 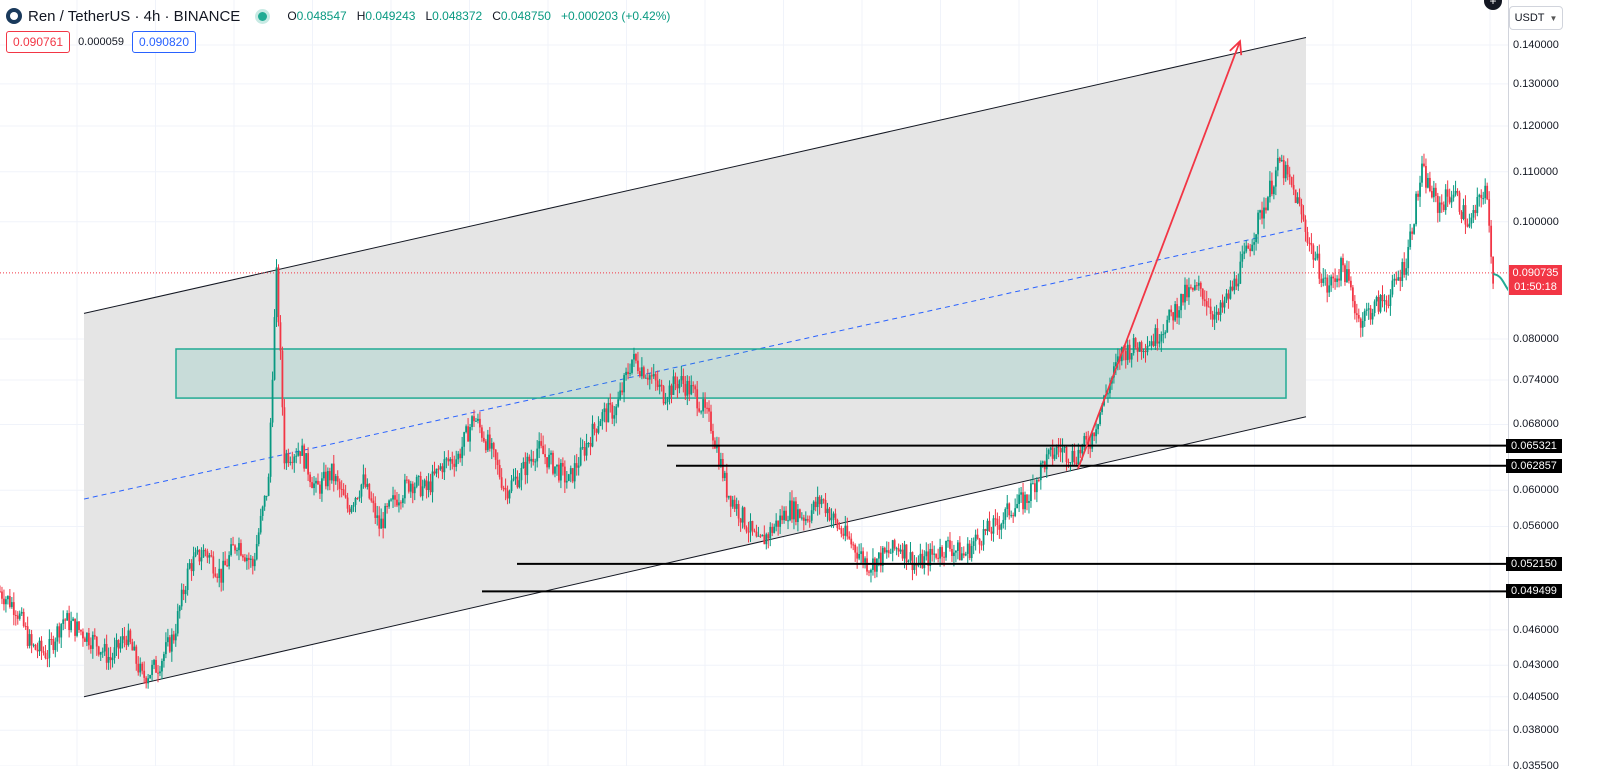 What do you see at coordinates (263, 16) in the screenshot?
I see `market-status-icon` at bounding box center [263, 16].